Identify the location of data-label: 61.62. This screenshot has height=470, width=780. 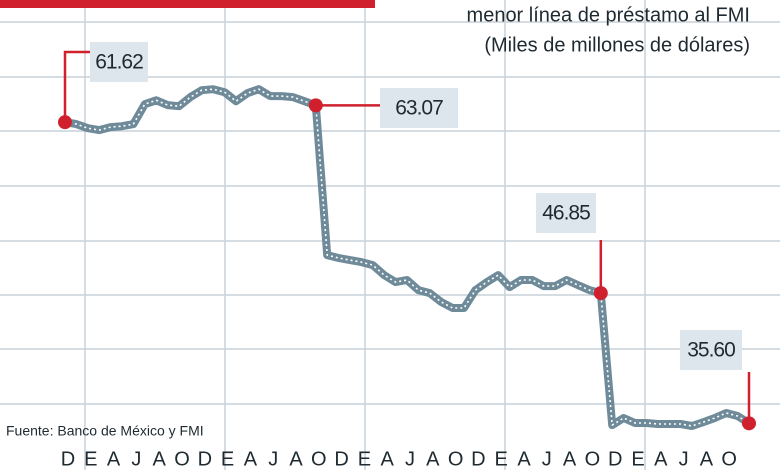
(119, 62).